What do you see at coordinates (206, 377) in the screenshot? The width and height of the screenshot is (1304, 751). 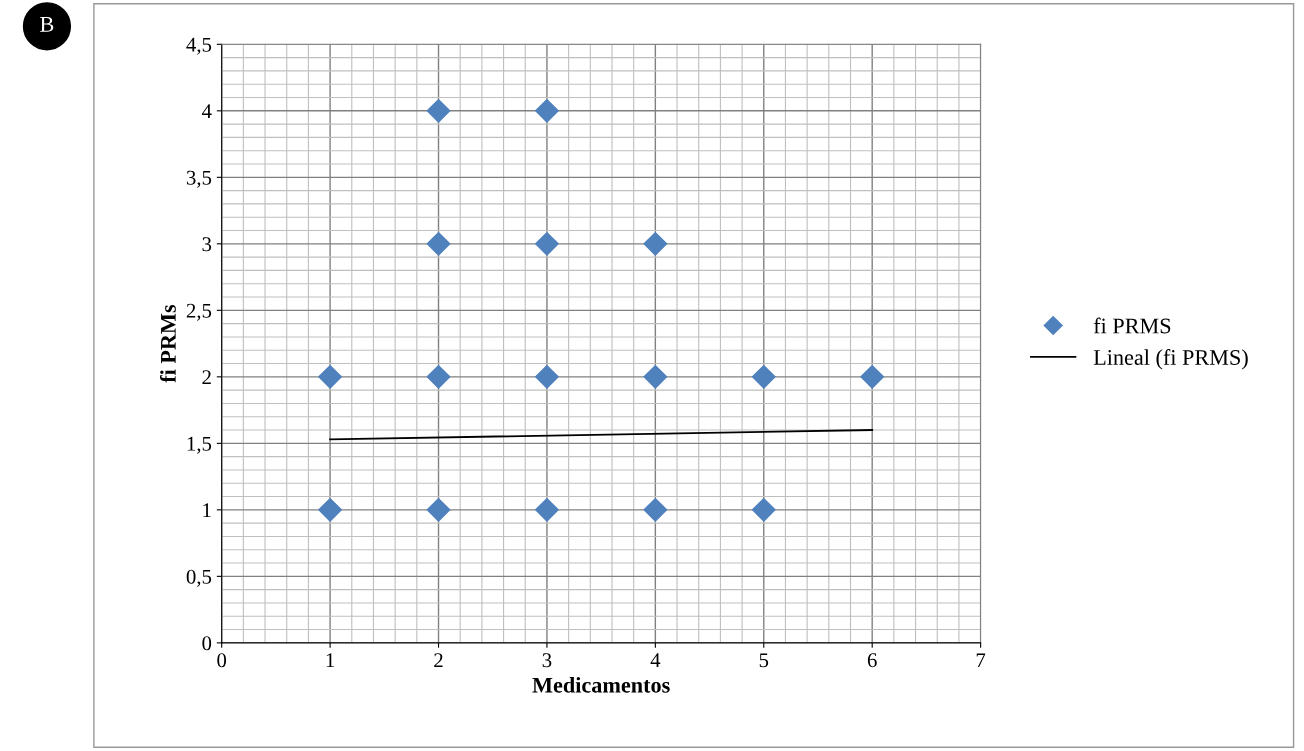 I see `y-tick-label: 2` at bounding box center [206, 377].